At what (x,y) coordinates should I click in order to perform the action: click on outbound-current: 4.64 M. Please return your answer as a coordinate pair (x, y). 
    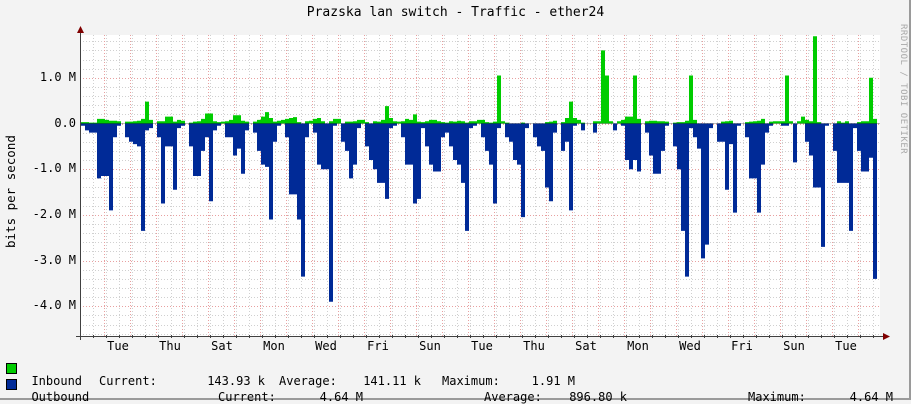
    Looking at the image, I should click on (341, 397).